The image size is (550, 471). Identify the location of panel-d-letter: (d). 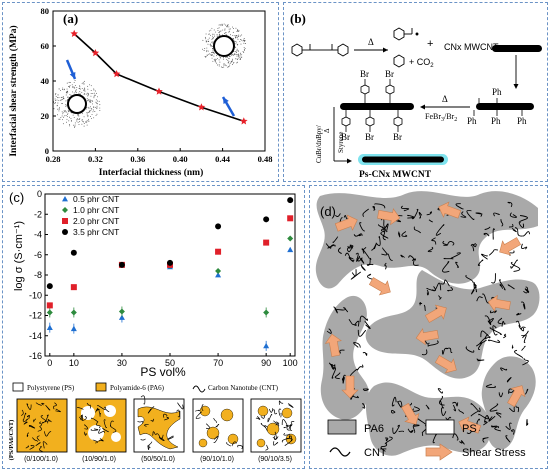
(328, 211).